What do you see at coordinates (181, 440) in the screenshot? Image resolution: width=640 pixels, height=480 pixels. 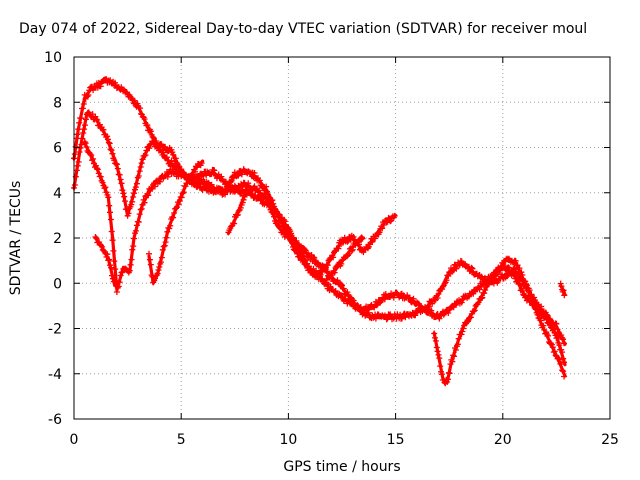 I see `x-tick-label: 5` at bounding box center [181, 440].